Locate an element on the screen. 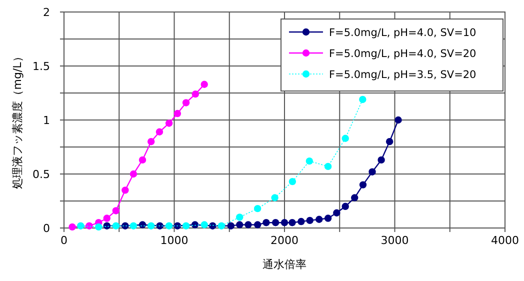  legend-label: F=5.0mg/L, pH=3.5, SV=20 is located at coordinates (402, 75).